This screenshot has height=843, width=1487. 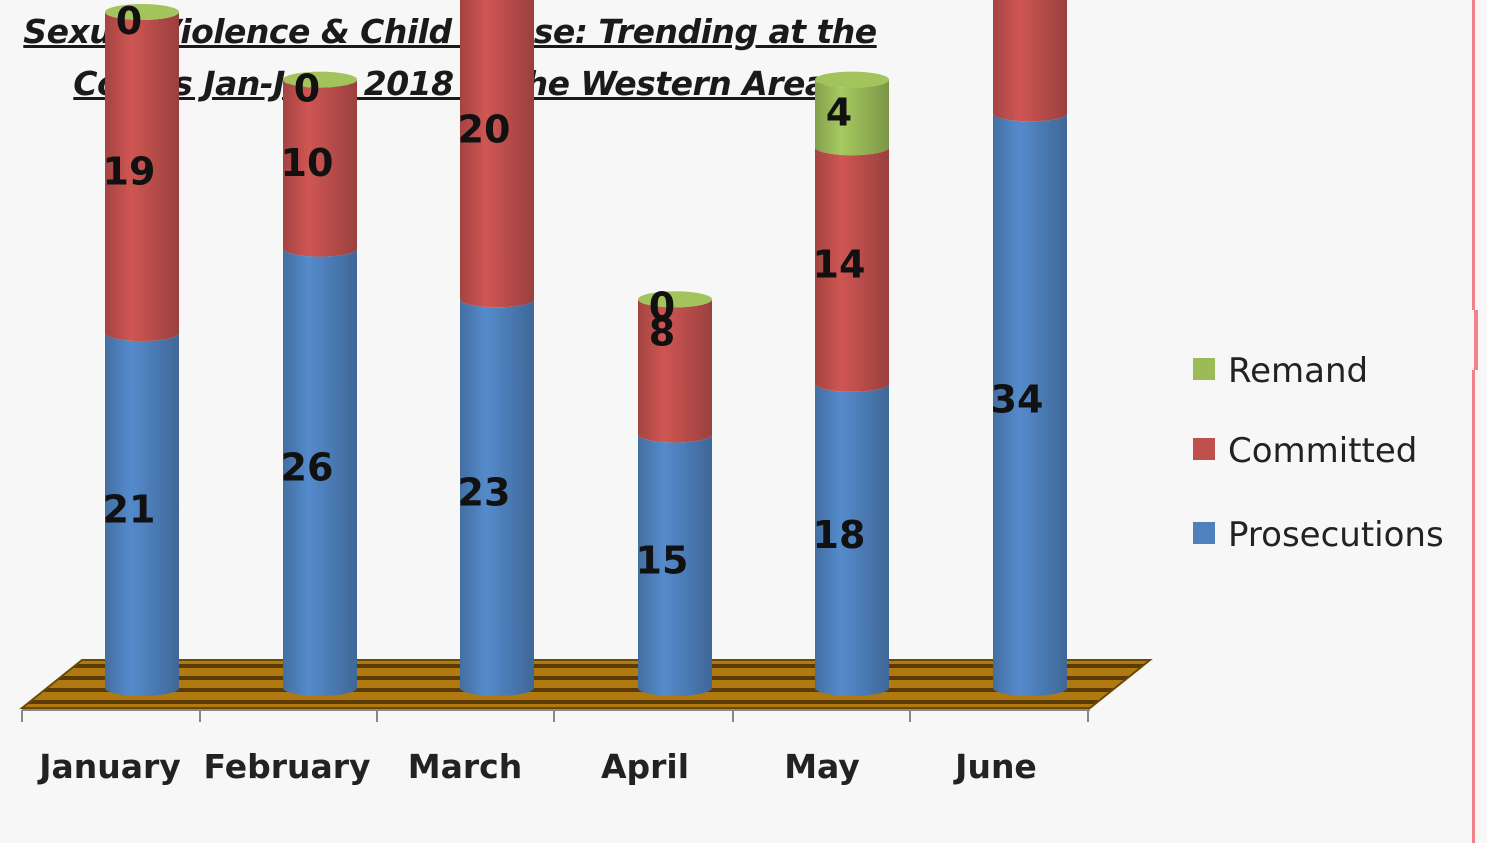 I want to click on data-label-prosecutions-april: 15, so click(x=662, y=560).